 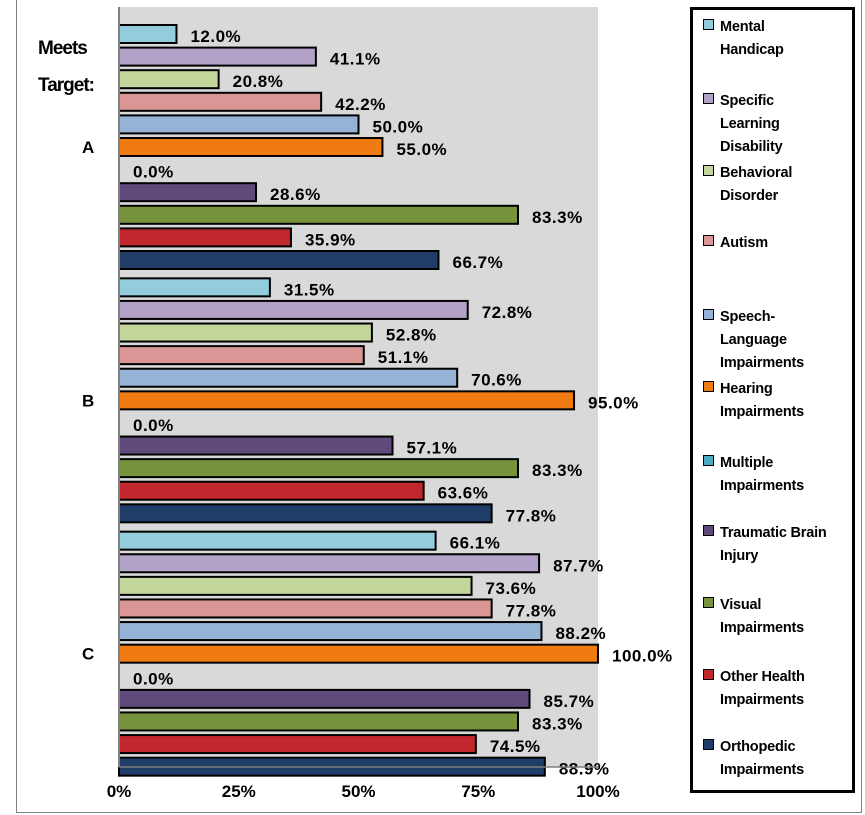 What do you see at coordinates (119, 791) in the screenshot?
I see `x-tick-label: 0%` at bounding box center [119, 791].